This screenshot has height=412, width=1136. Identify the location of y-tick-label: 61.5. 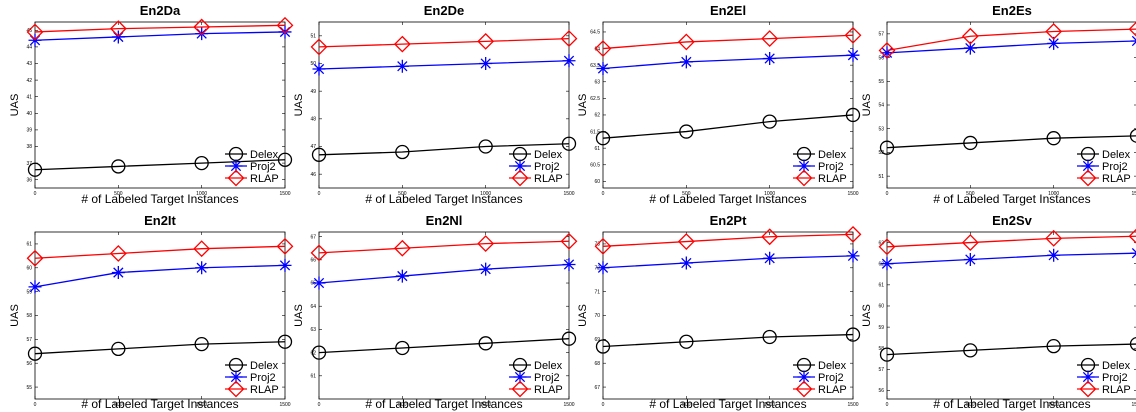
(595, 132).